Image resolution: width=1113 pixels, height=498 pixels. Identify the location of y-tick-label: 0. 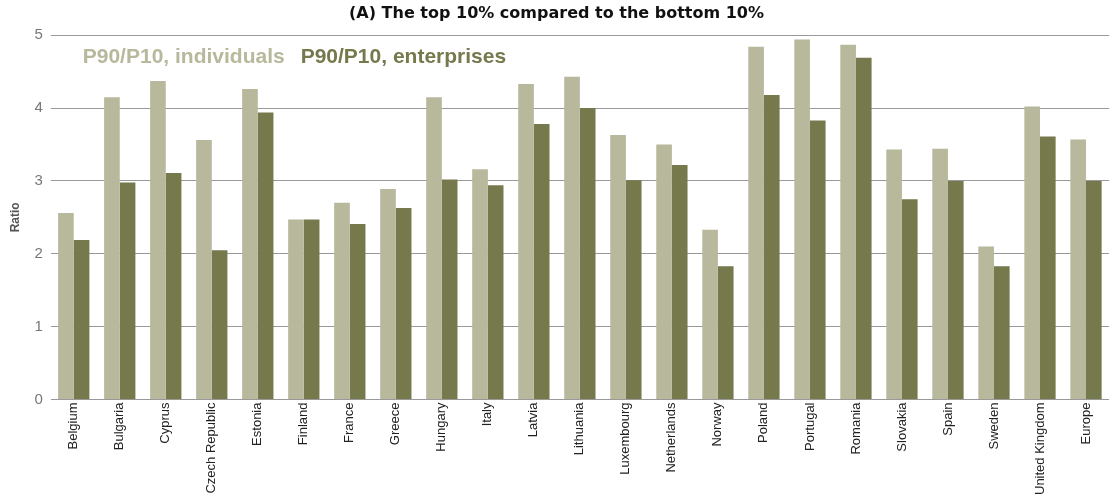
(38, 398).